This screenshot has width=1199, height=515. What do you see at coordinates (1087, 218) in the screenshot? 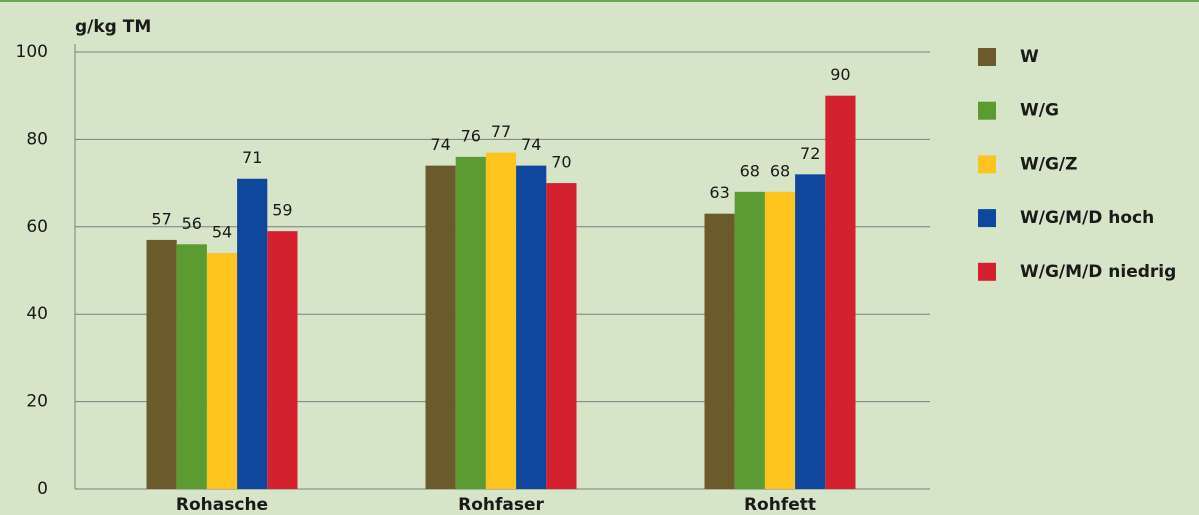
I see `legend-label: W/G/M/D hoch` at bounding box center [1087, 218].